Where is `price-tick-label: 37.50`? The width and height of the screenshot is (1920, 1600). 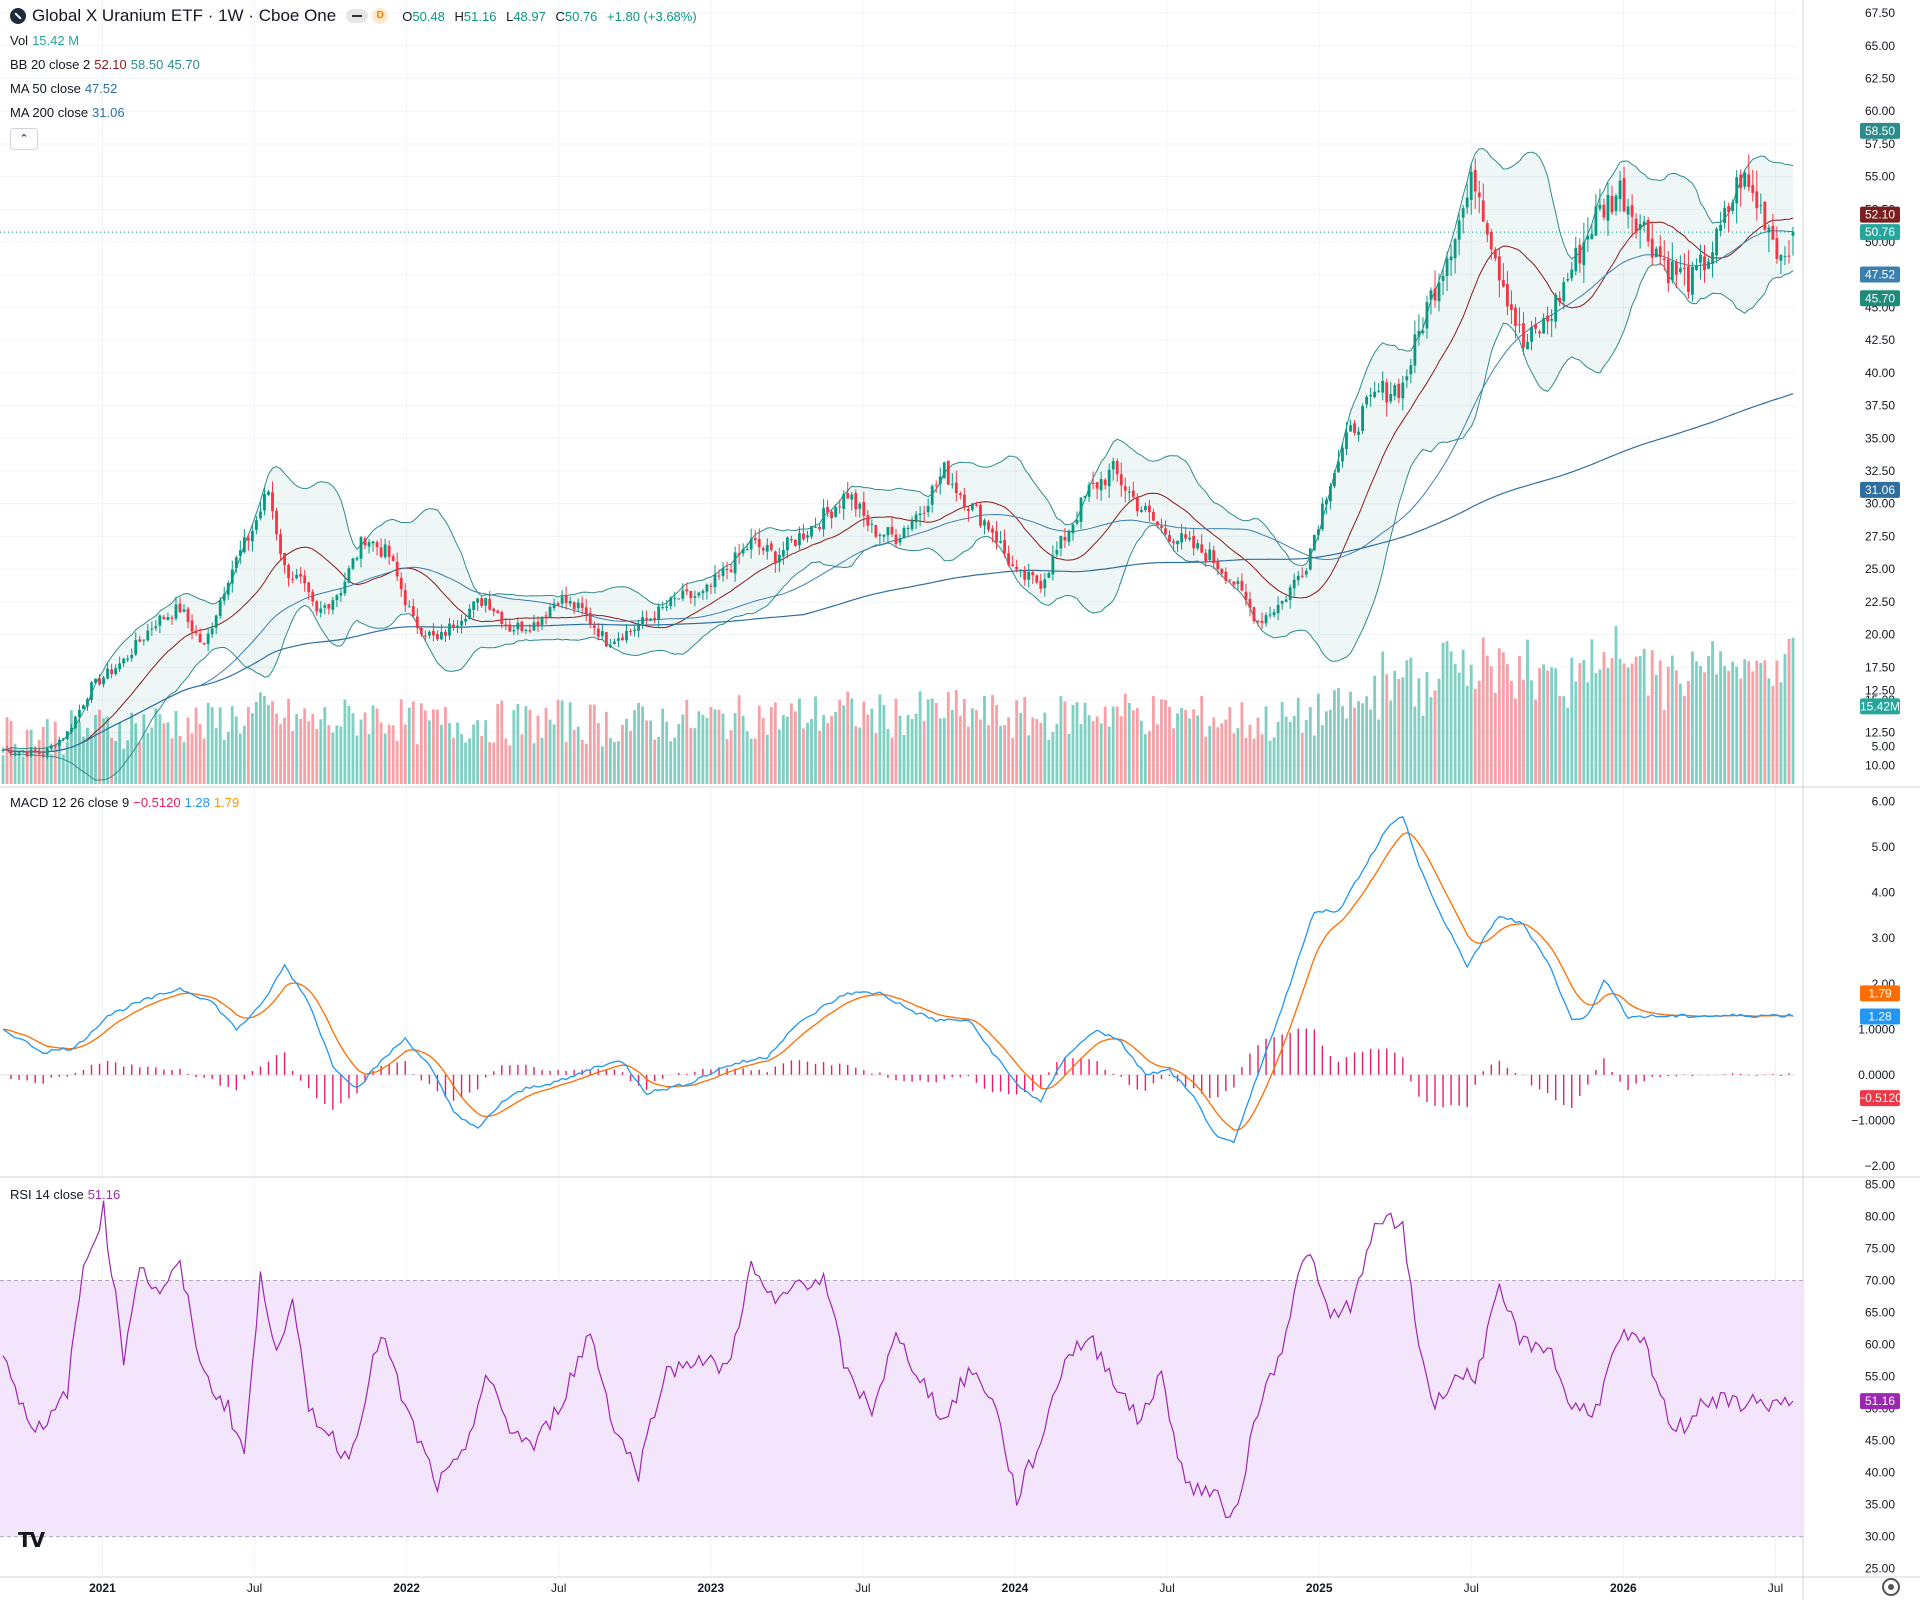
price-tick-label: 37.50 is located at coordinates (1880, 406).